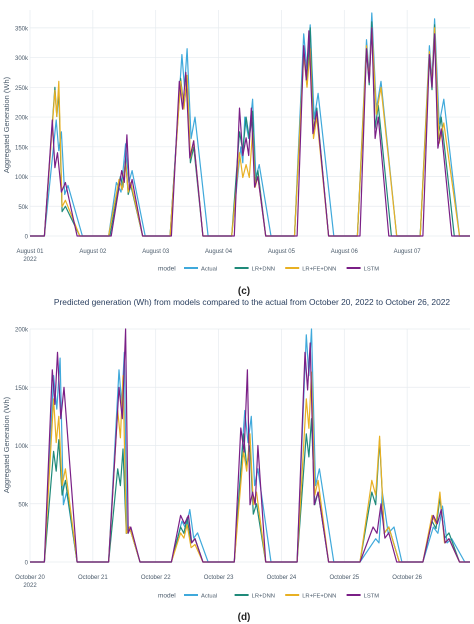 The width and height of the screenshot is (474, 624). What do you see at coordinates (93, 252) in the screenshot?
I see `panel-c-x-tick-label: August 02` at bounding box center [93, 252].